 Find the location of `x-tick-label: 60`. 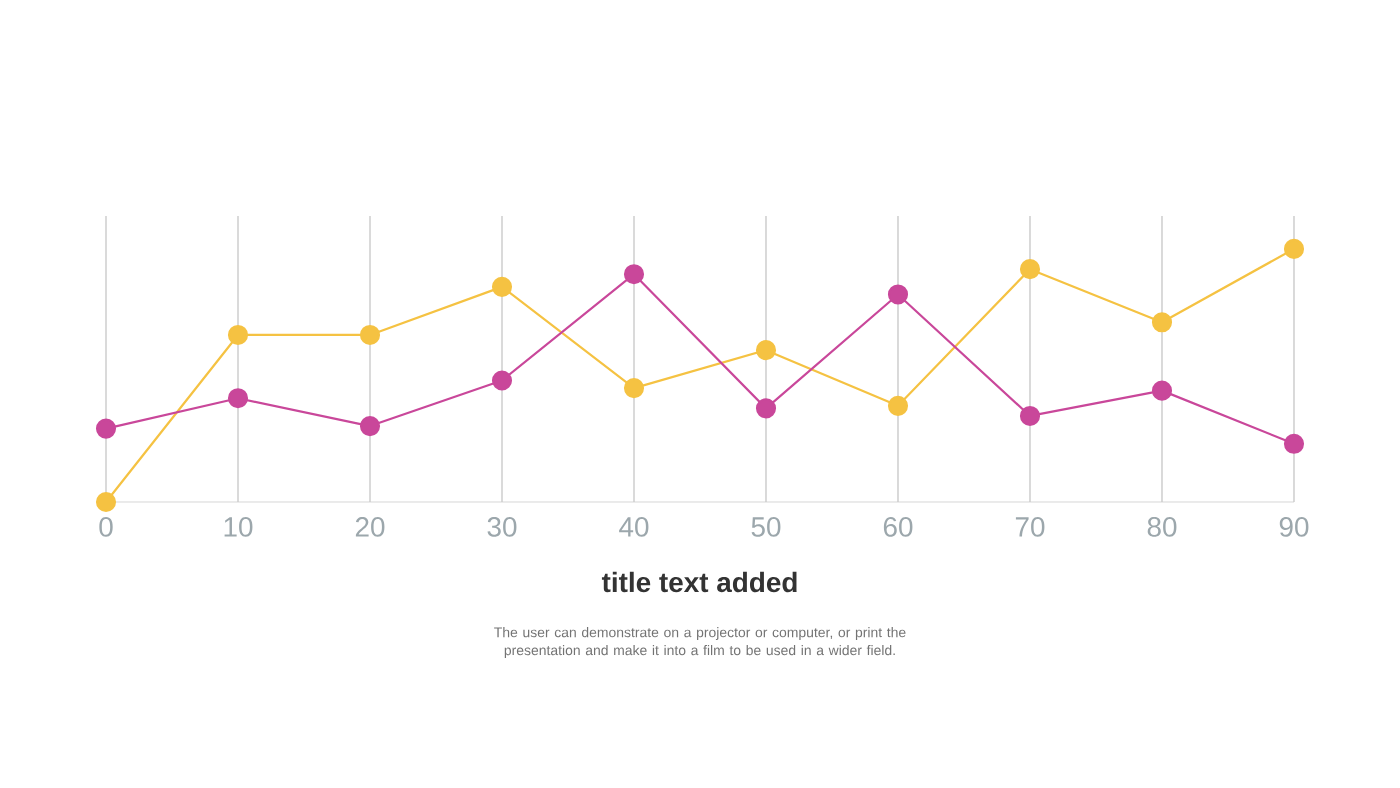

x-tick-label: 60 is located at coordinates (898, 527).